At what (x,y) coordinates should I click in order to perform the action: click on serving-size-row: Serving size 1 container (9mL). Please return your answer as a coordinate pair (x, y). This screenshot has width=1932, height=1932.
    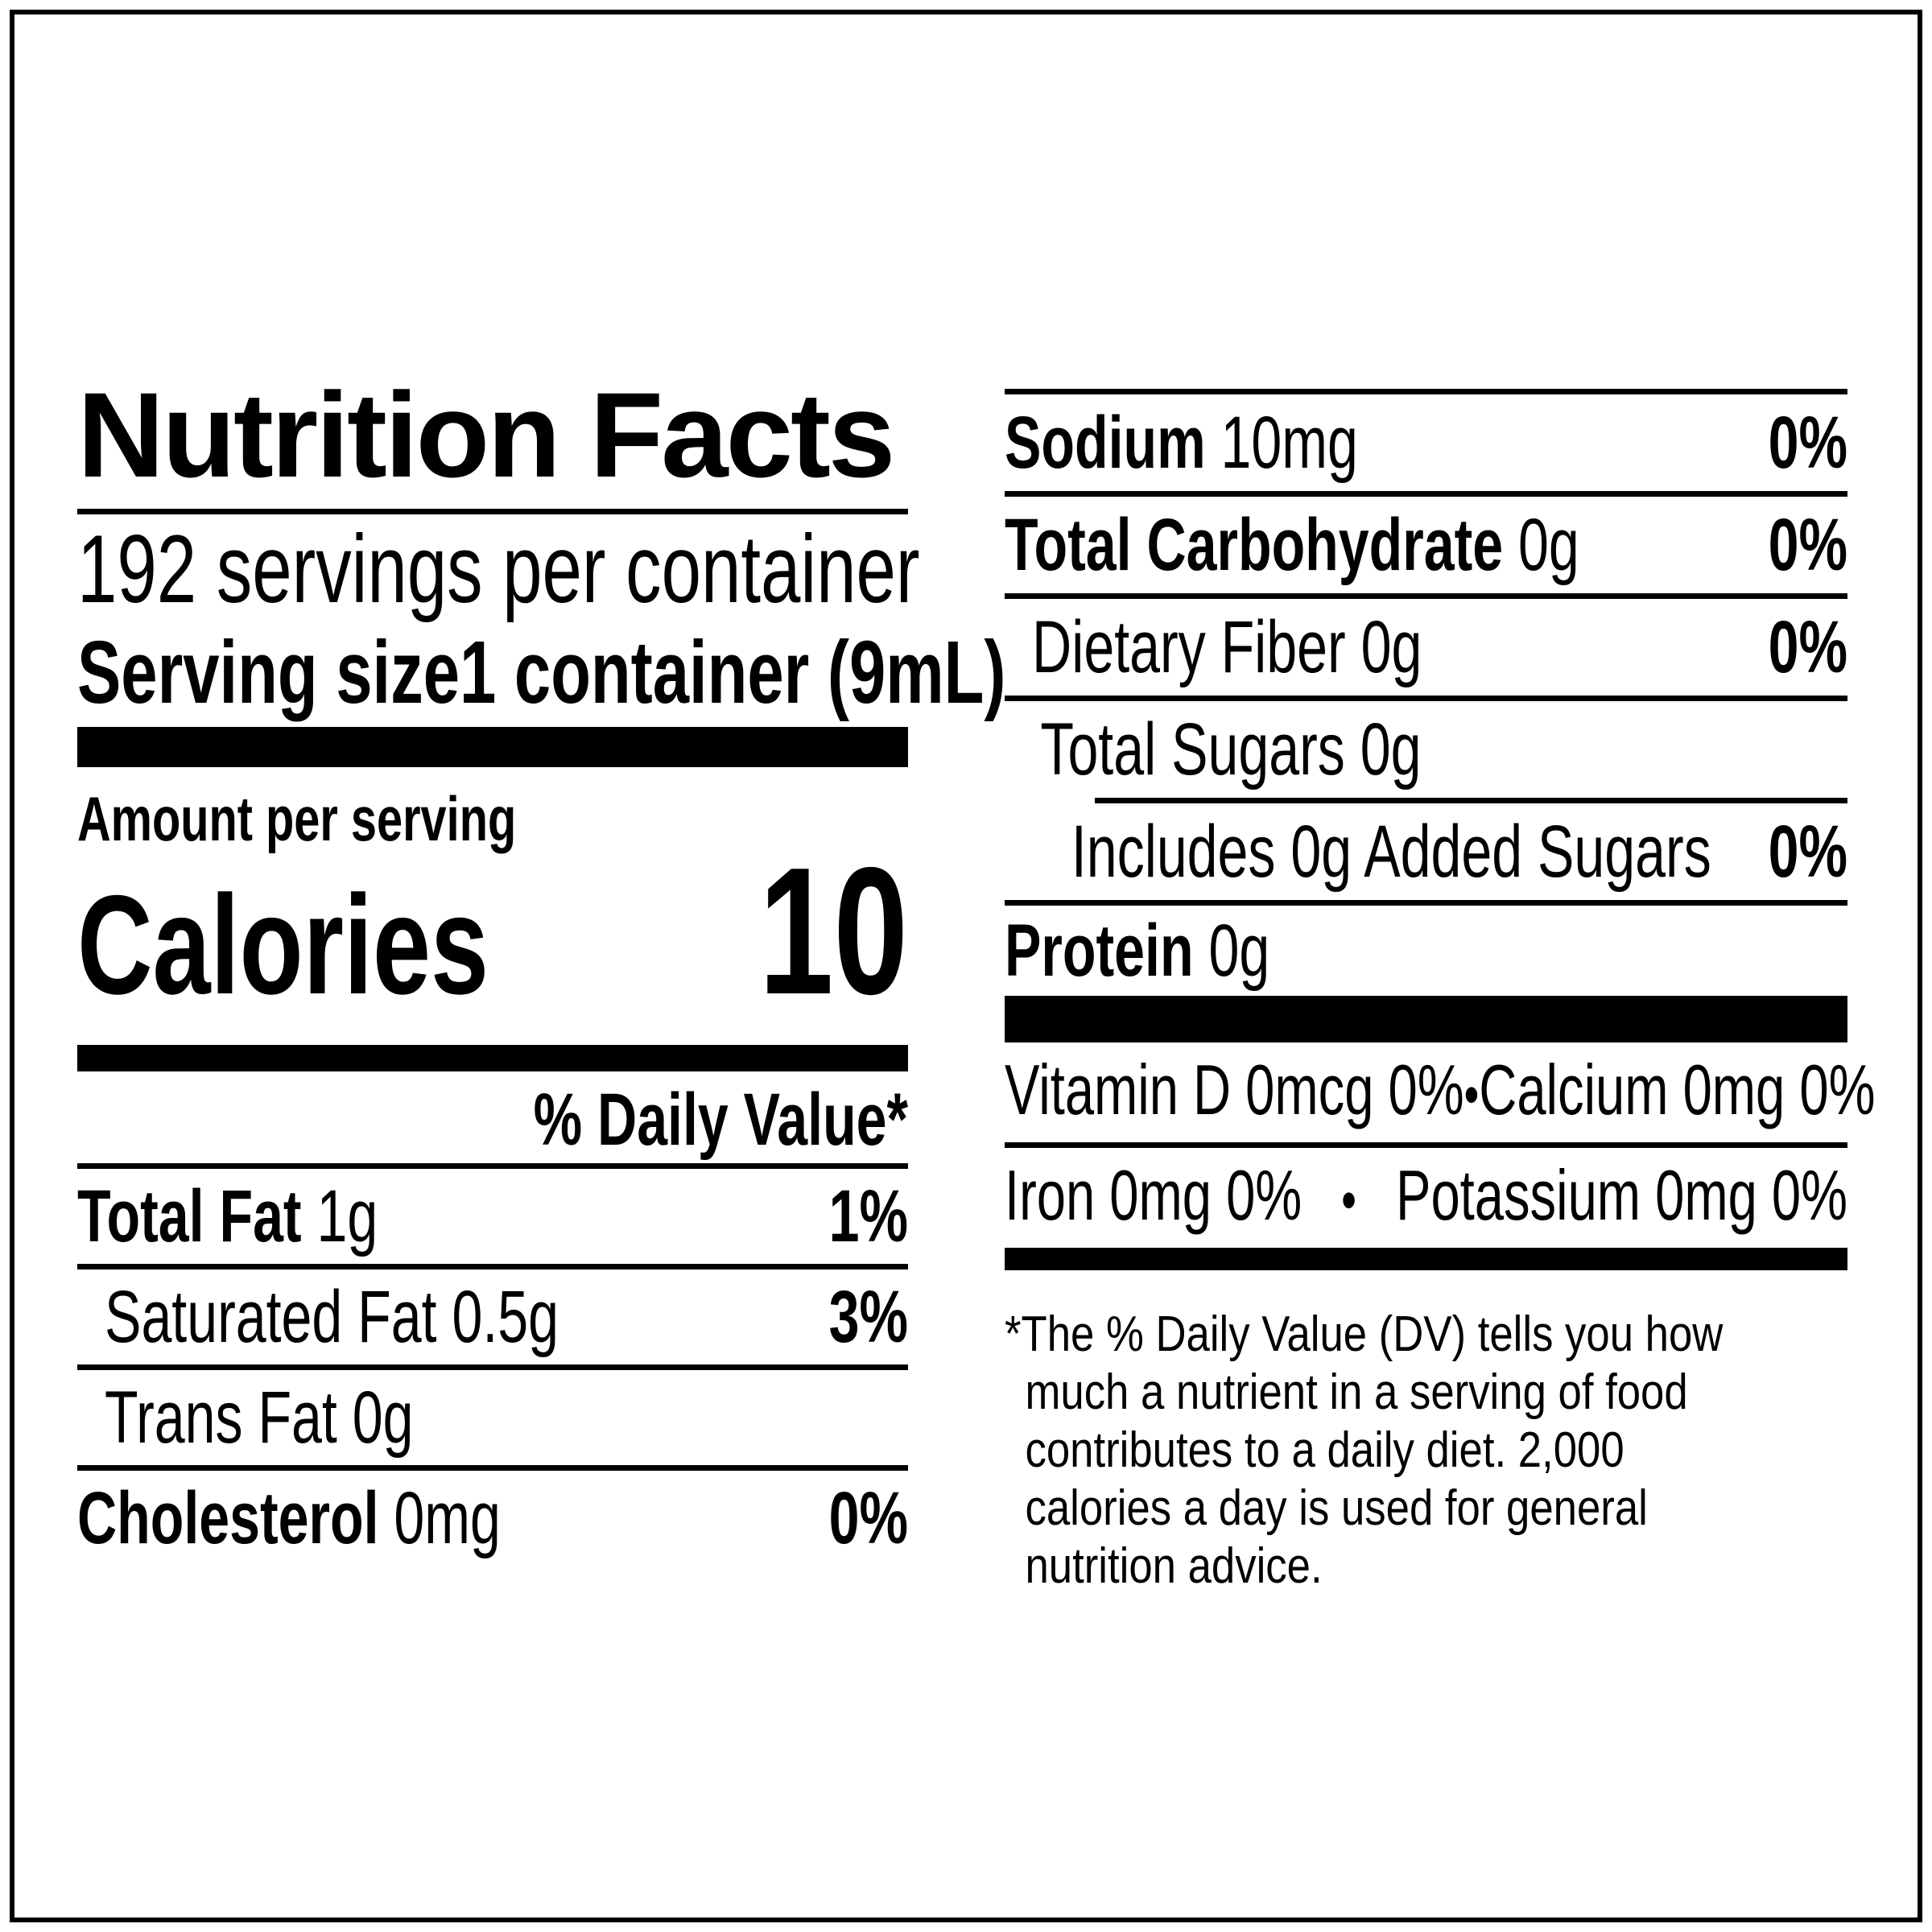
    Looking at the image, I should click on (541, 672).